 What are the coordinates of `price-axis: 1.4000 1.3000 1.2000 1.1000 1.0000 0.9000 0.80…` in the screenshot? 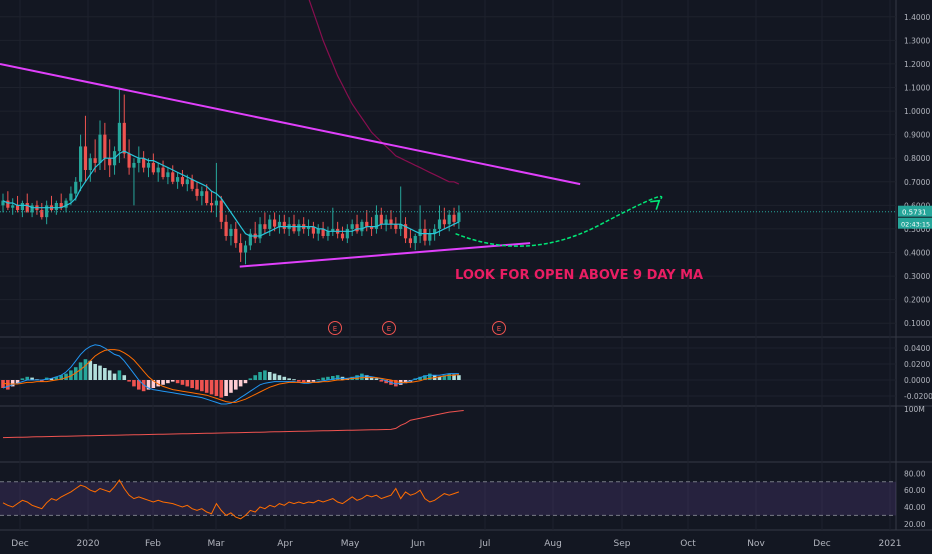 It's located at (915, 271).